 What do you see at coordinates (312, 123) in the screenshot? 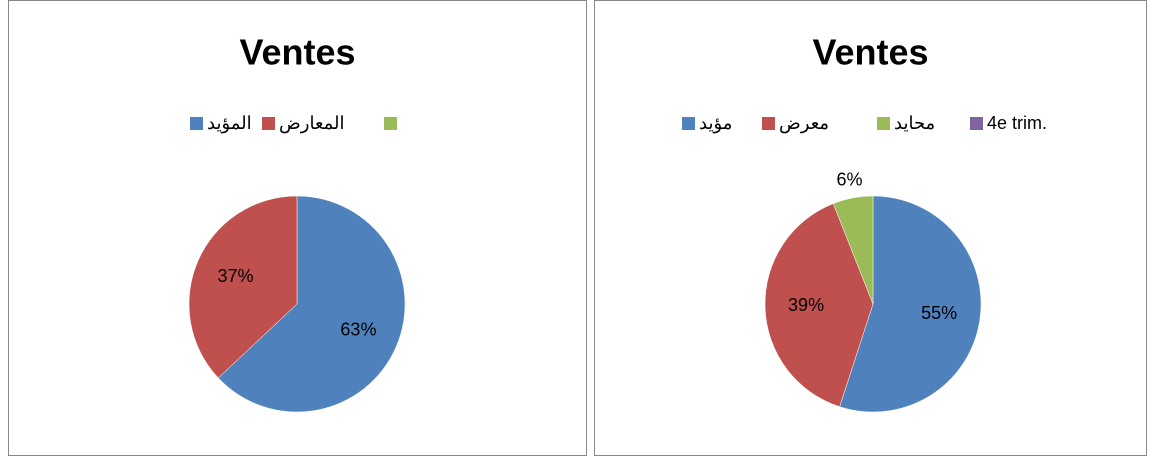
I see `legend-label: المعارض` at bounding box center [312, 123].